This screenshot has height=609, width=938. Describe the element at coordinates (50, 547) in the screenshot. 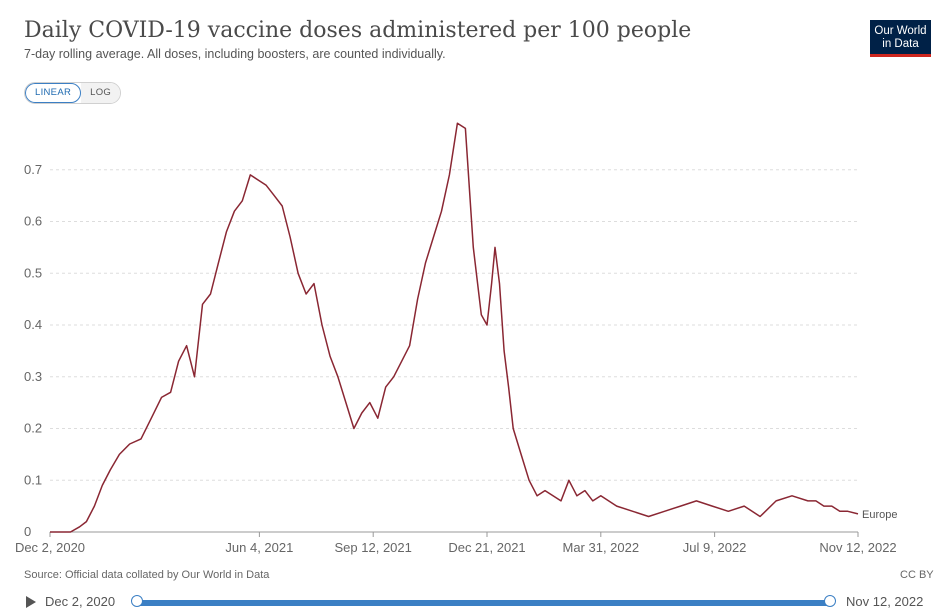

I see `x-tick-label: Dec 2, 2020` at that location.